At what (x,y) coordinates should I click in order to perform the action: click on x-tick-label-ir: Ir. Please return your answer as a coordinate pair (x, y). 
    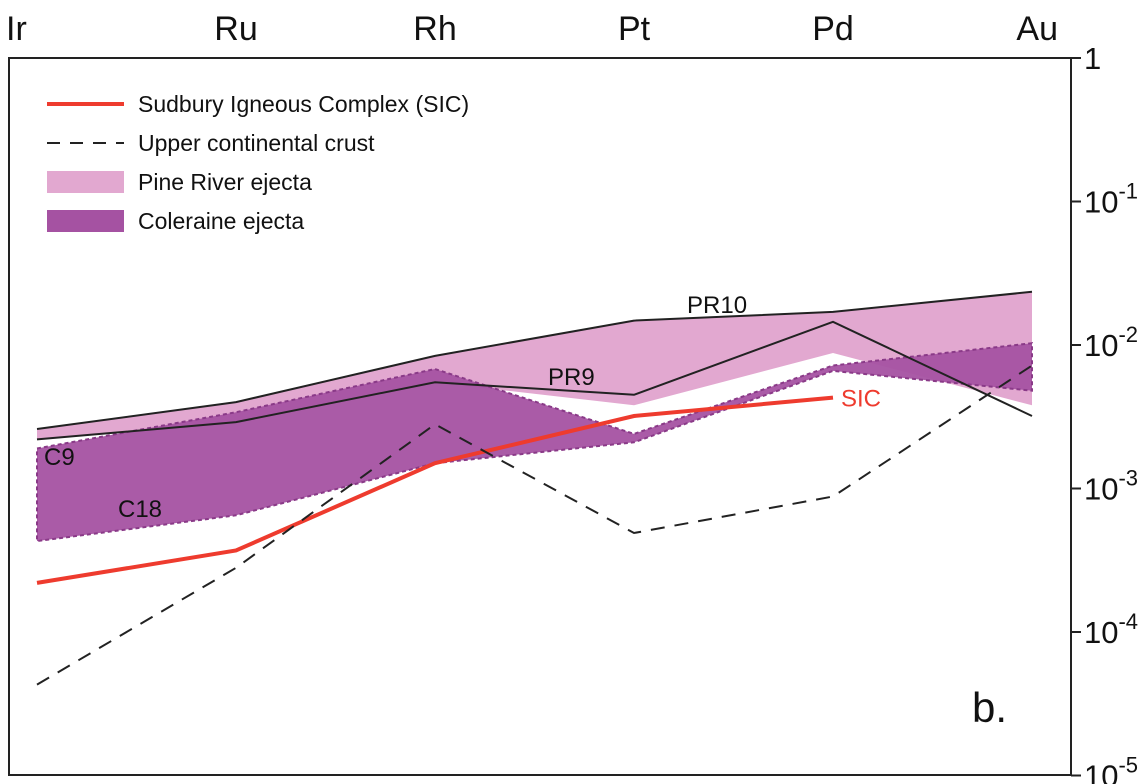
    Looking at the image, I should click on (16, 29).